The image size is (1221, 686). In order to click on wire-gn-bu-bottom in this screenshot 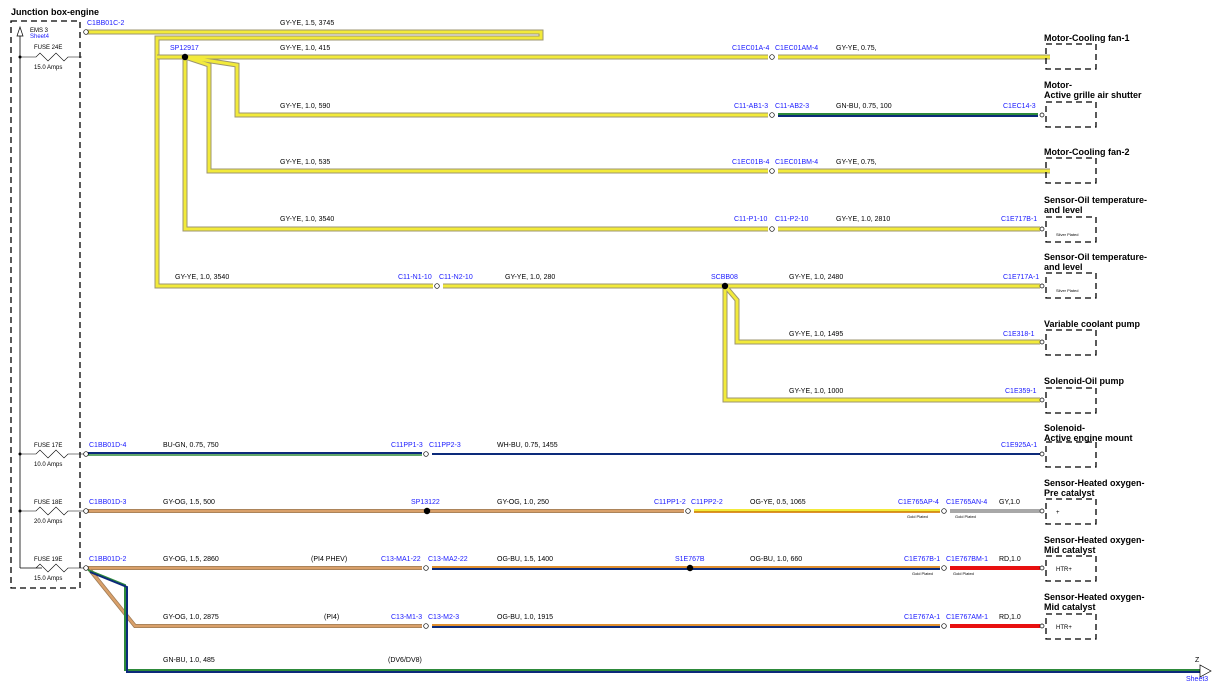, I will do `click(649, 623)`.